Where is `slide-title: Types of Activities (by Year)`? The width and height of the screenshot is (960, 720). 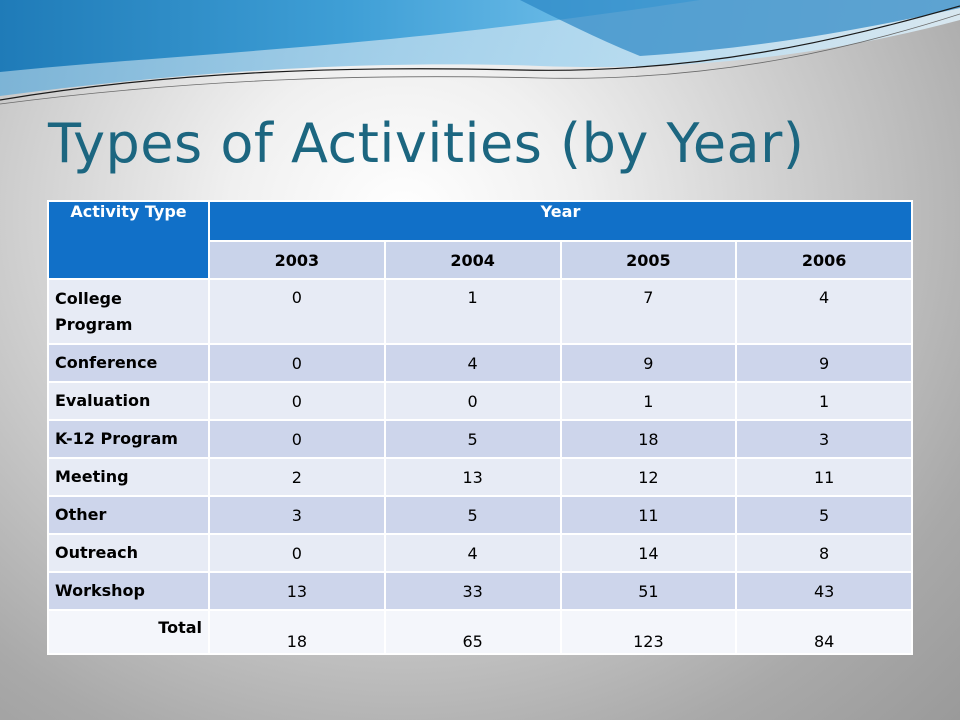 slide-title: Types of Activities (by Year) is located at coordinates (426, 143).